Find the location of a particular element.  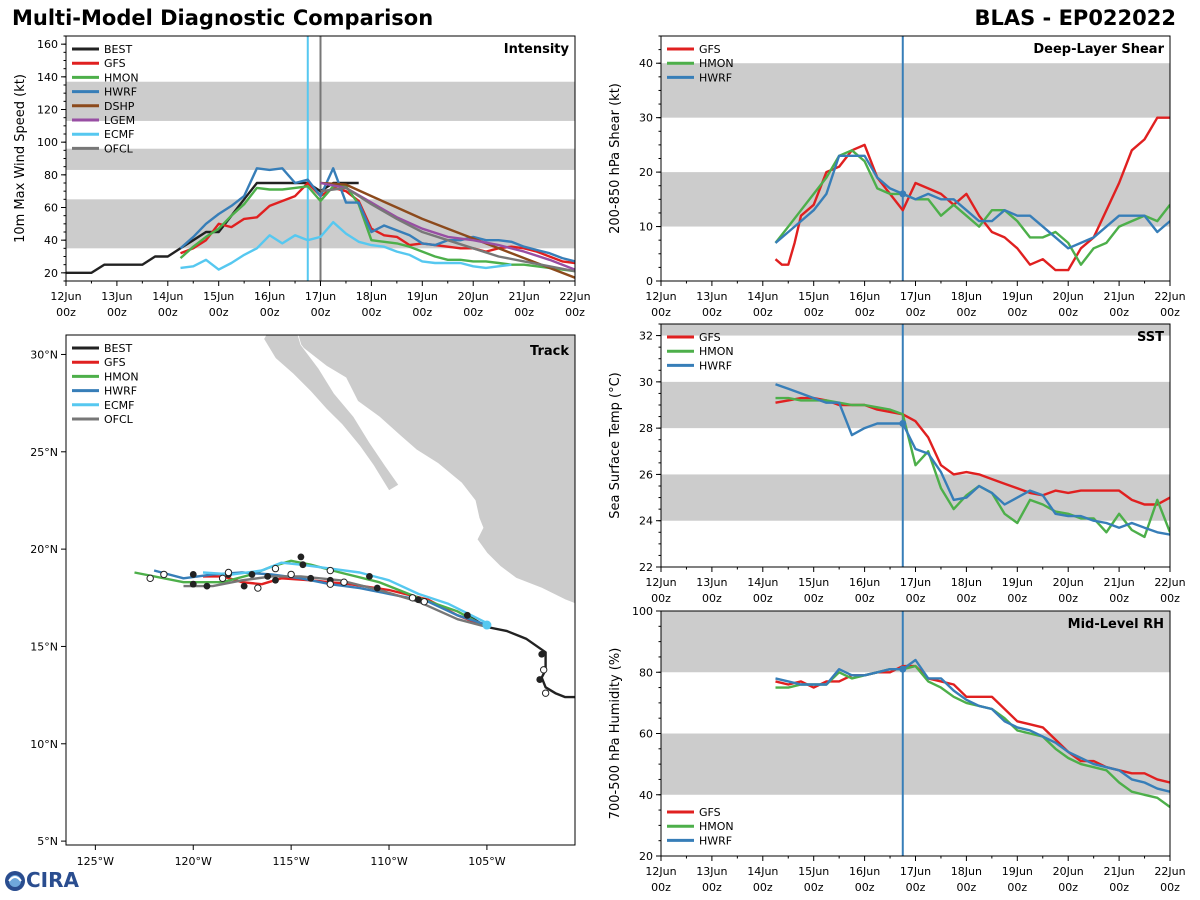

legend-label-lgem: LGEM is located at coordinates (119, 120).